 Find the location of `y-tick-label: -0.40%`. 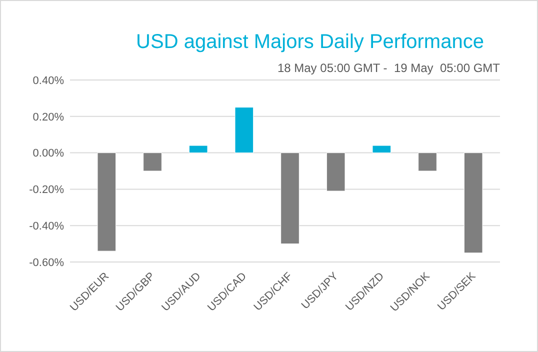

y-tick-label: -0.40% is located at coordinates (46, 226).